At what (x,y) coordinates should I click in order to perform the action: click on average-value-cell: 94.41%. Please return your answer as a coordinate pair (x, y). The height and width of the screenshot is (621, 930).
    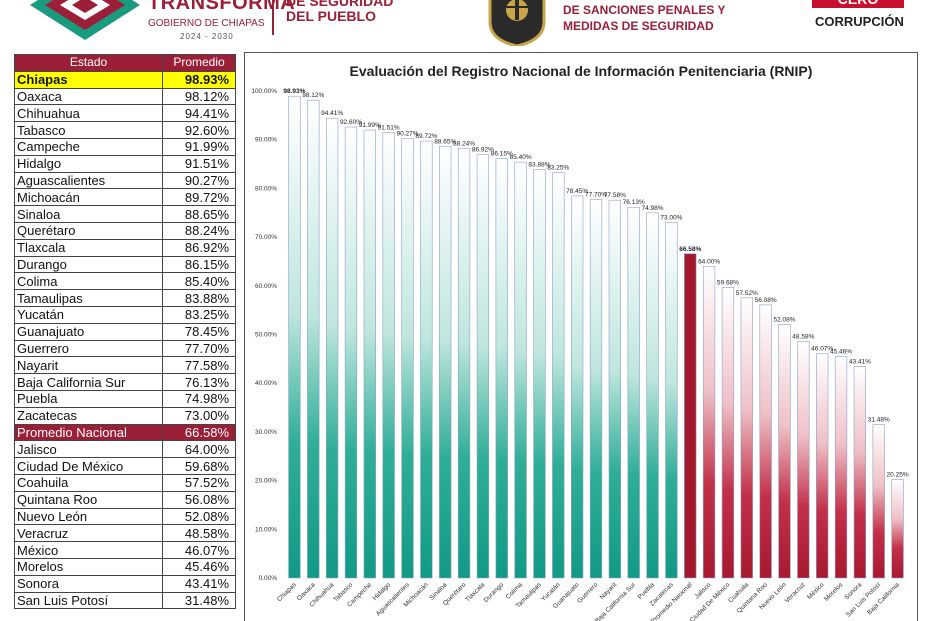
    Looking at the image, I should click on (199, 113).